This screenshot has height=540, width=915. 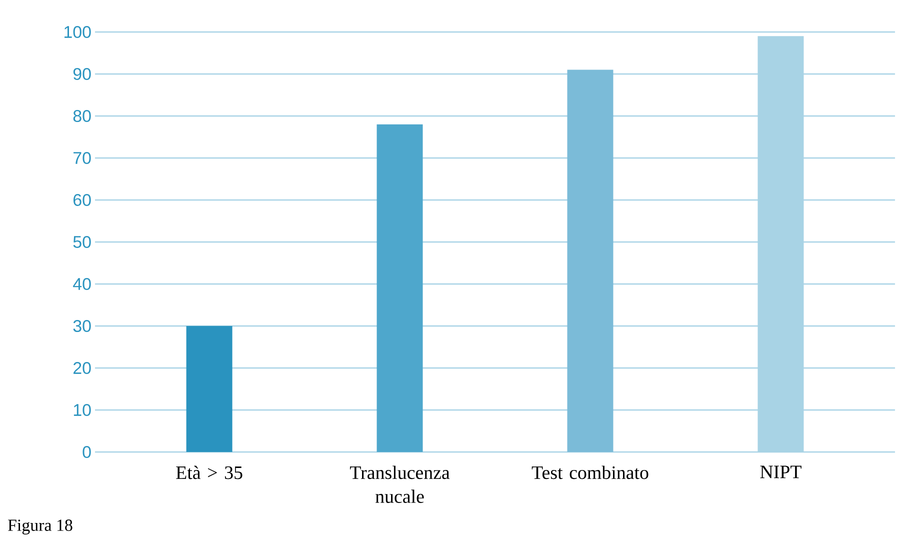 I want to click on x-tick-label: Età > 35, so click(x=209, y=473).